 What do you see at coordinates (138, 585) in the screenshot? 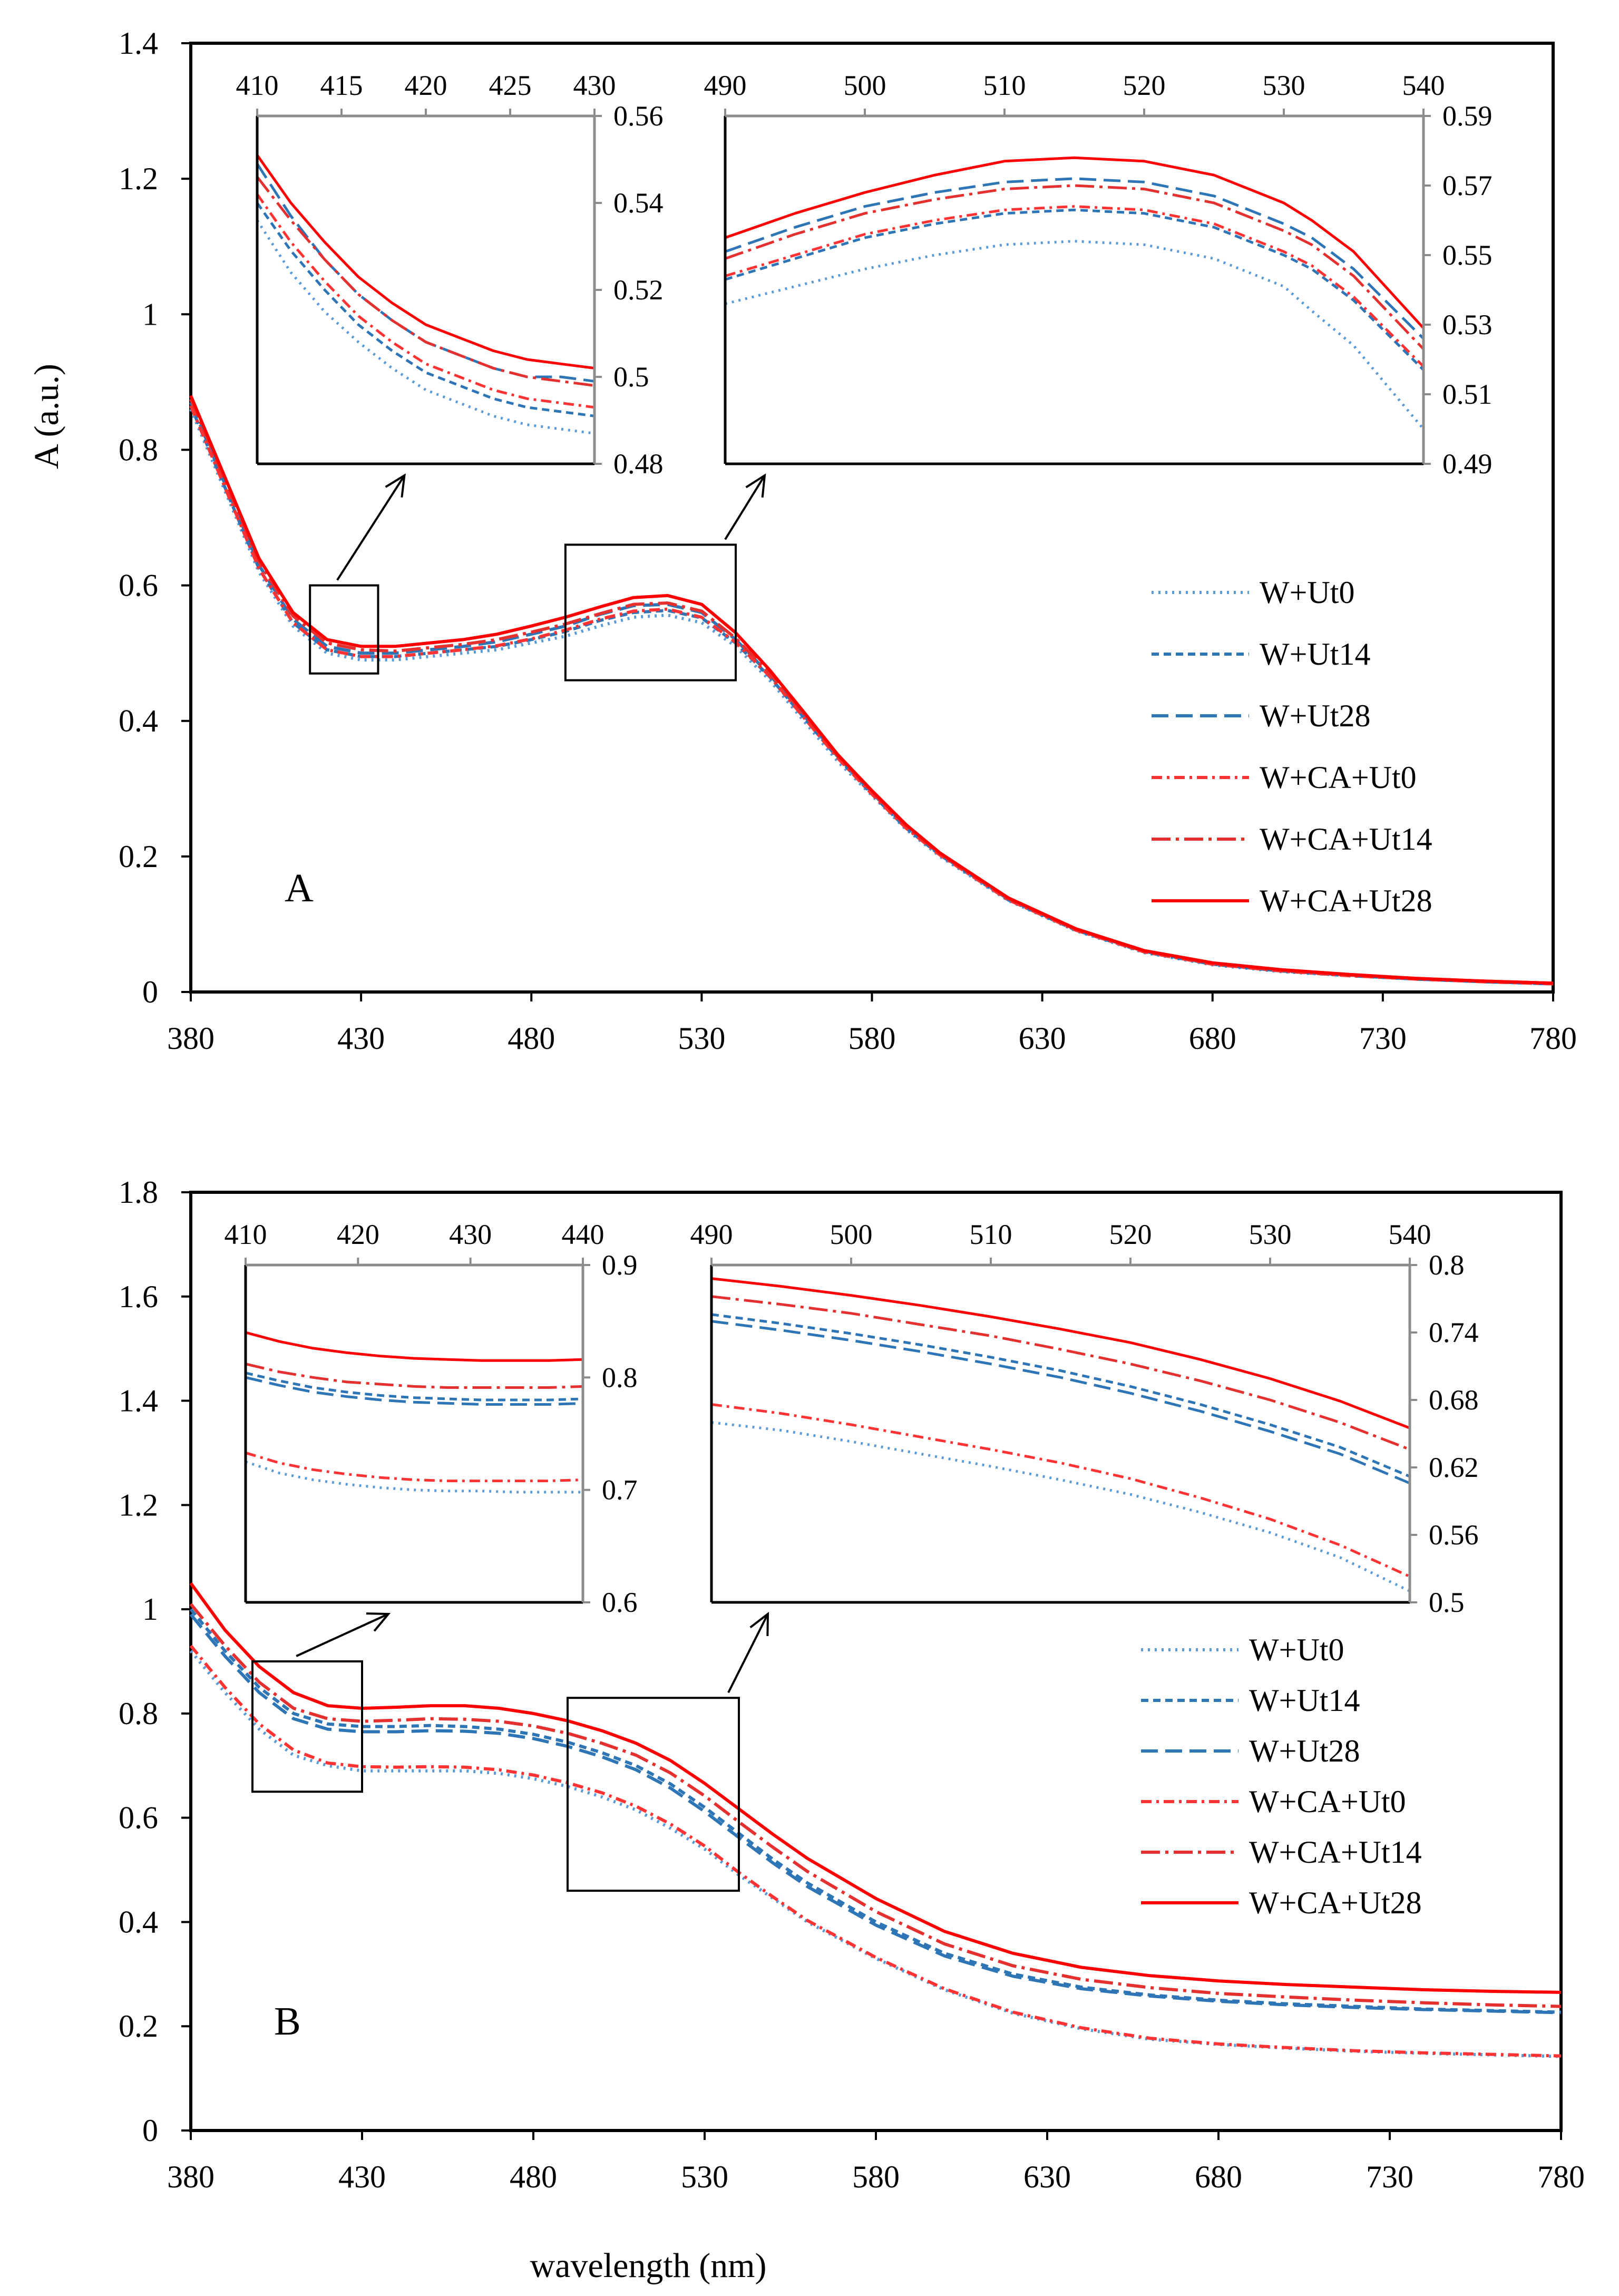
I see `y-tick-label: 0.6` at bounding box center [138, 585].